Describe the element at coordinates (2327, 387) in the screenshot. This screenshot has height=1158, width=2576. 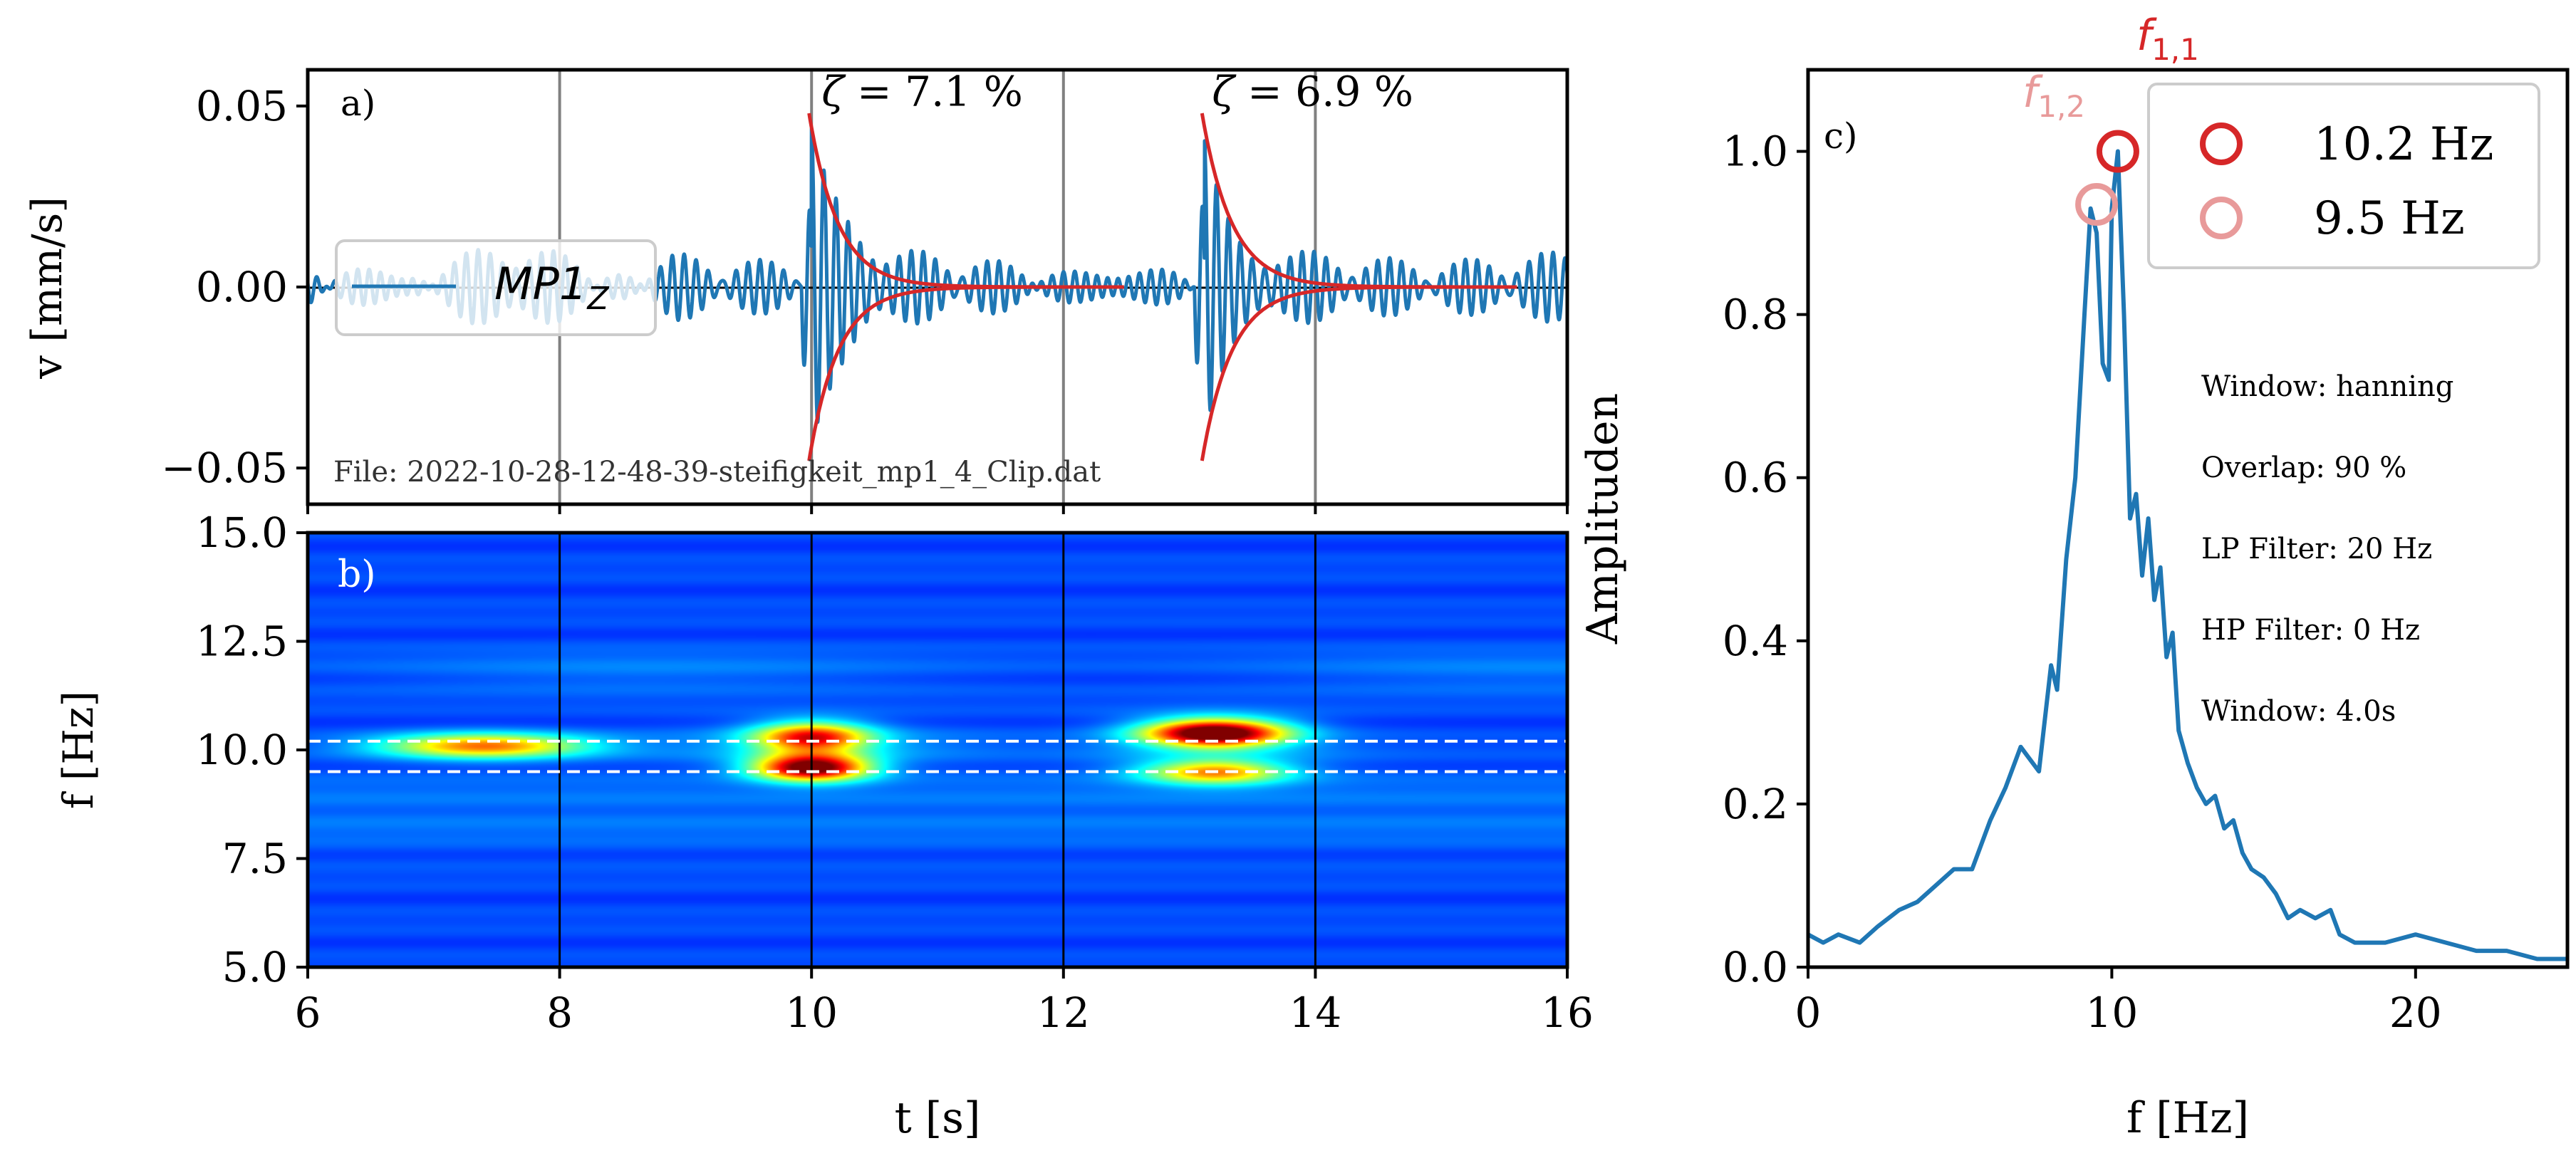
I see `processing-info-line: Window: hanning` at that location.